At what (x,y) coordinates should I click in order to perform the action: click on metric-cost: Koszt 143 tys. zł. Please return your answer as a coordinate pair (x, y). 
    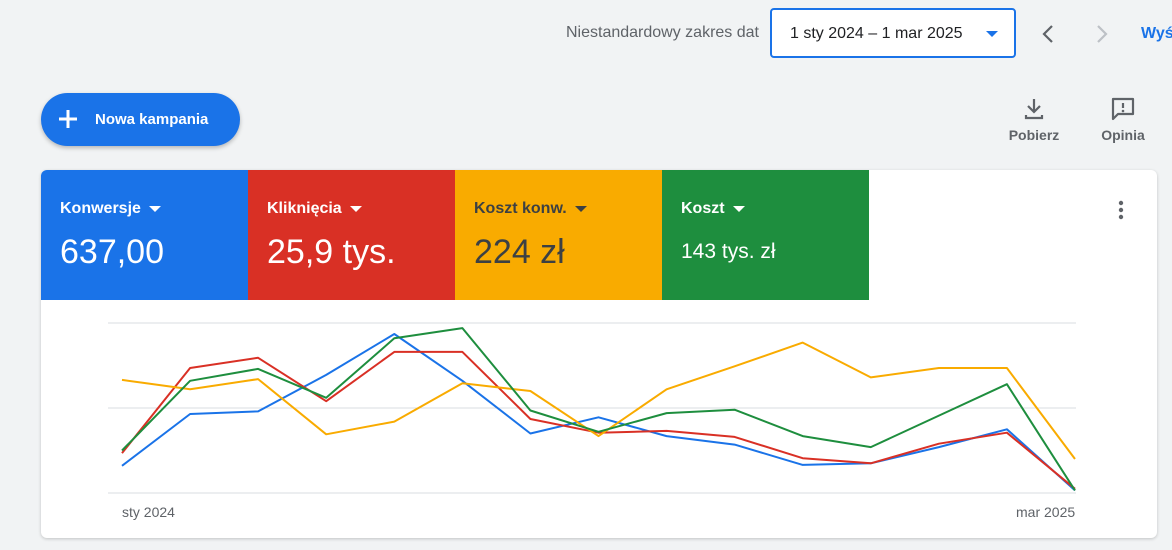
    Looking at the image, I should click on (765, 235).